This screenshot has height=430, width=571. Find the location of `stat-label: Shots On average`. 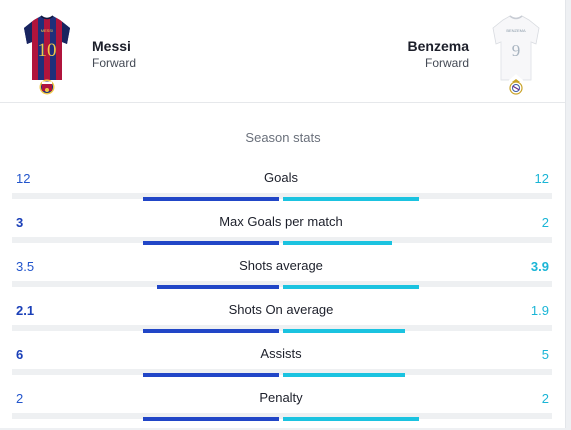

stat-label: Shots On average is located at coordinates (281, 309).